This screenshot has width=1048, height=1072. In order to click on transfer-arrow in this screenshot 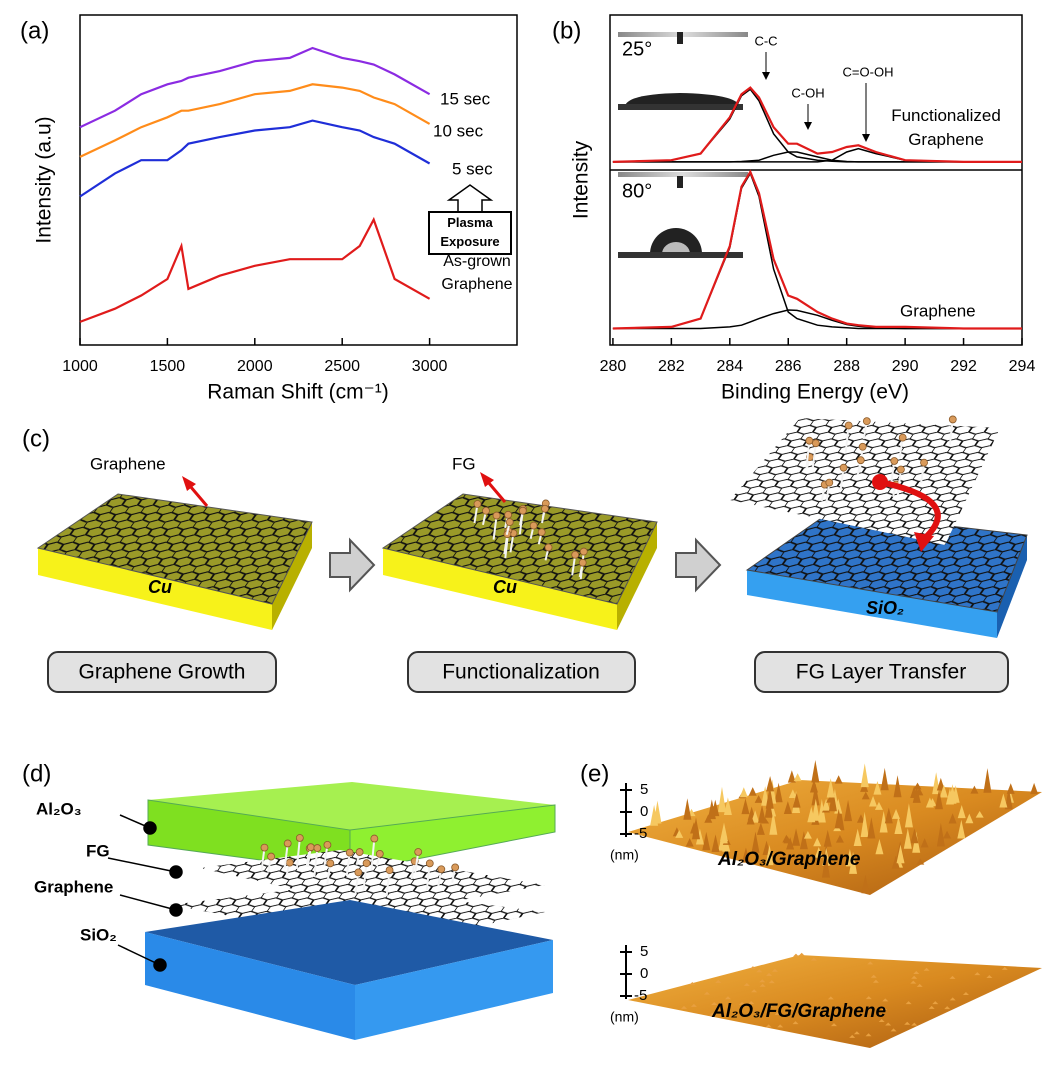, I will do `click(910, 510)`.